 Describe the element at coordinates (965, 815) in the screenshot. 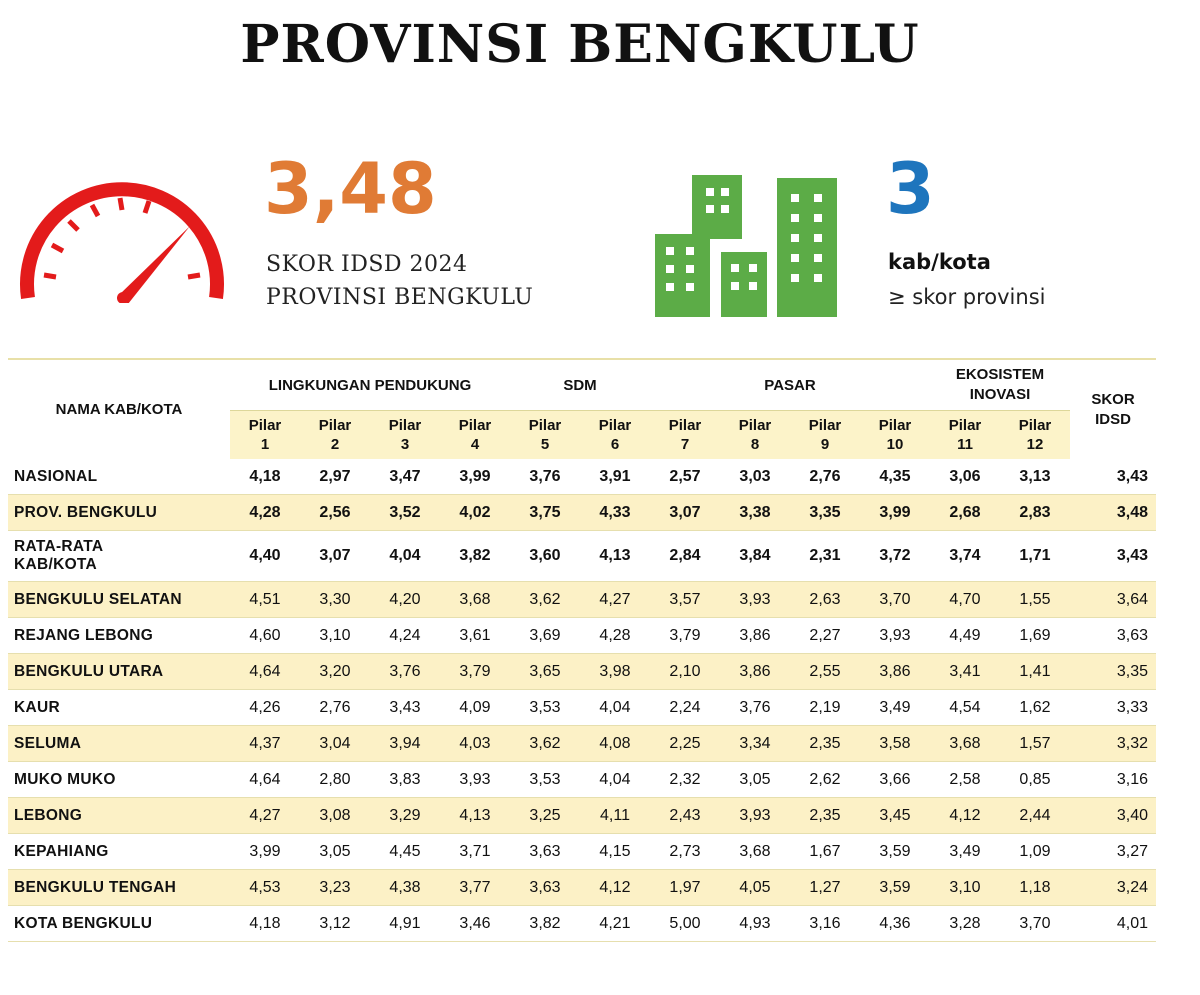

I see `pillar-value: 4,12` at that location.